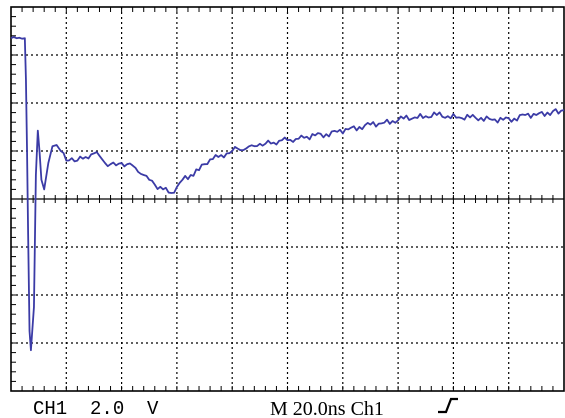  Describe the element at coordinates (96, 408) in the screenshot. I see `channel-readout: CH1 2.0 V` at that location.